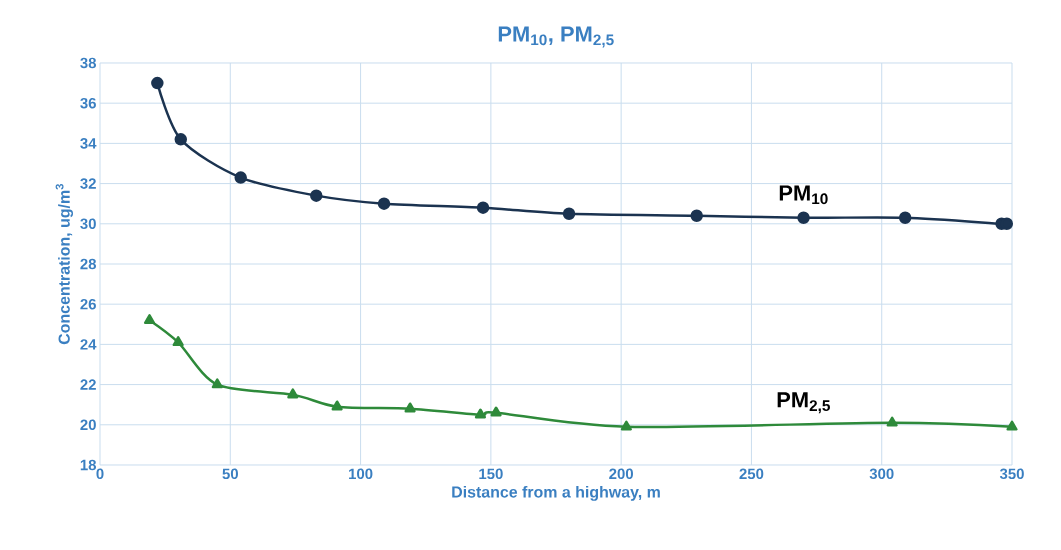 Image resolution: width=1061 pixels, height=550 pixels. I want to click on chart-title: PM$_{10}$, PM$_{2,5}$, so click(556, 37).